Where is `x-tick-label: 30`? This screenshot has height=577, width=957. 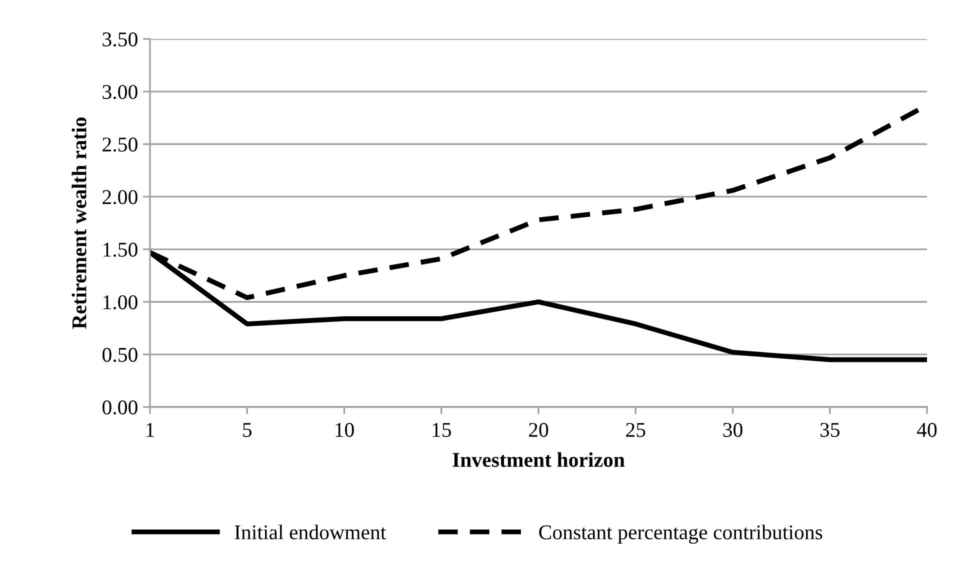
x-tick-label: 30 is located at coordinates (732, 429).